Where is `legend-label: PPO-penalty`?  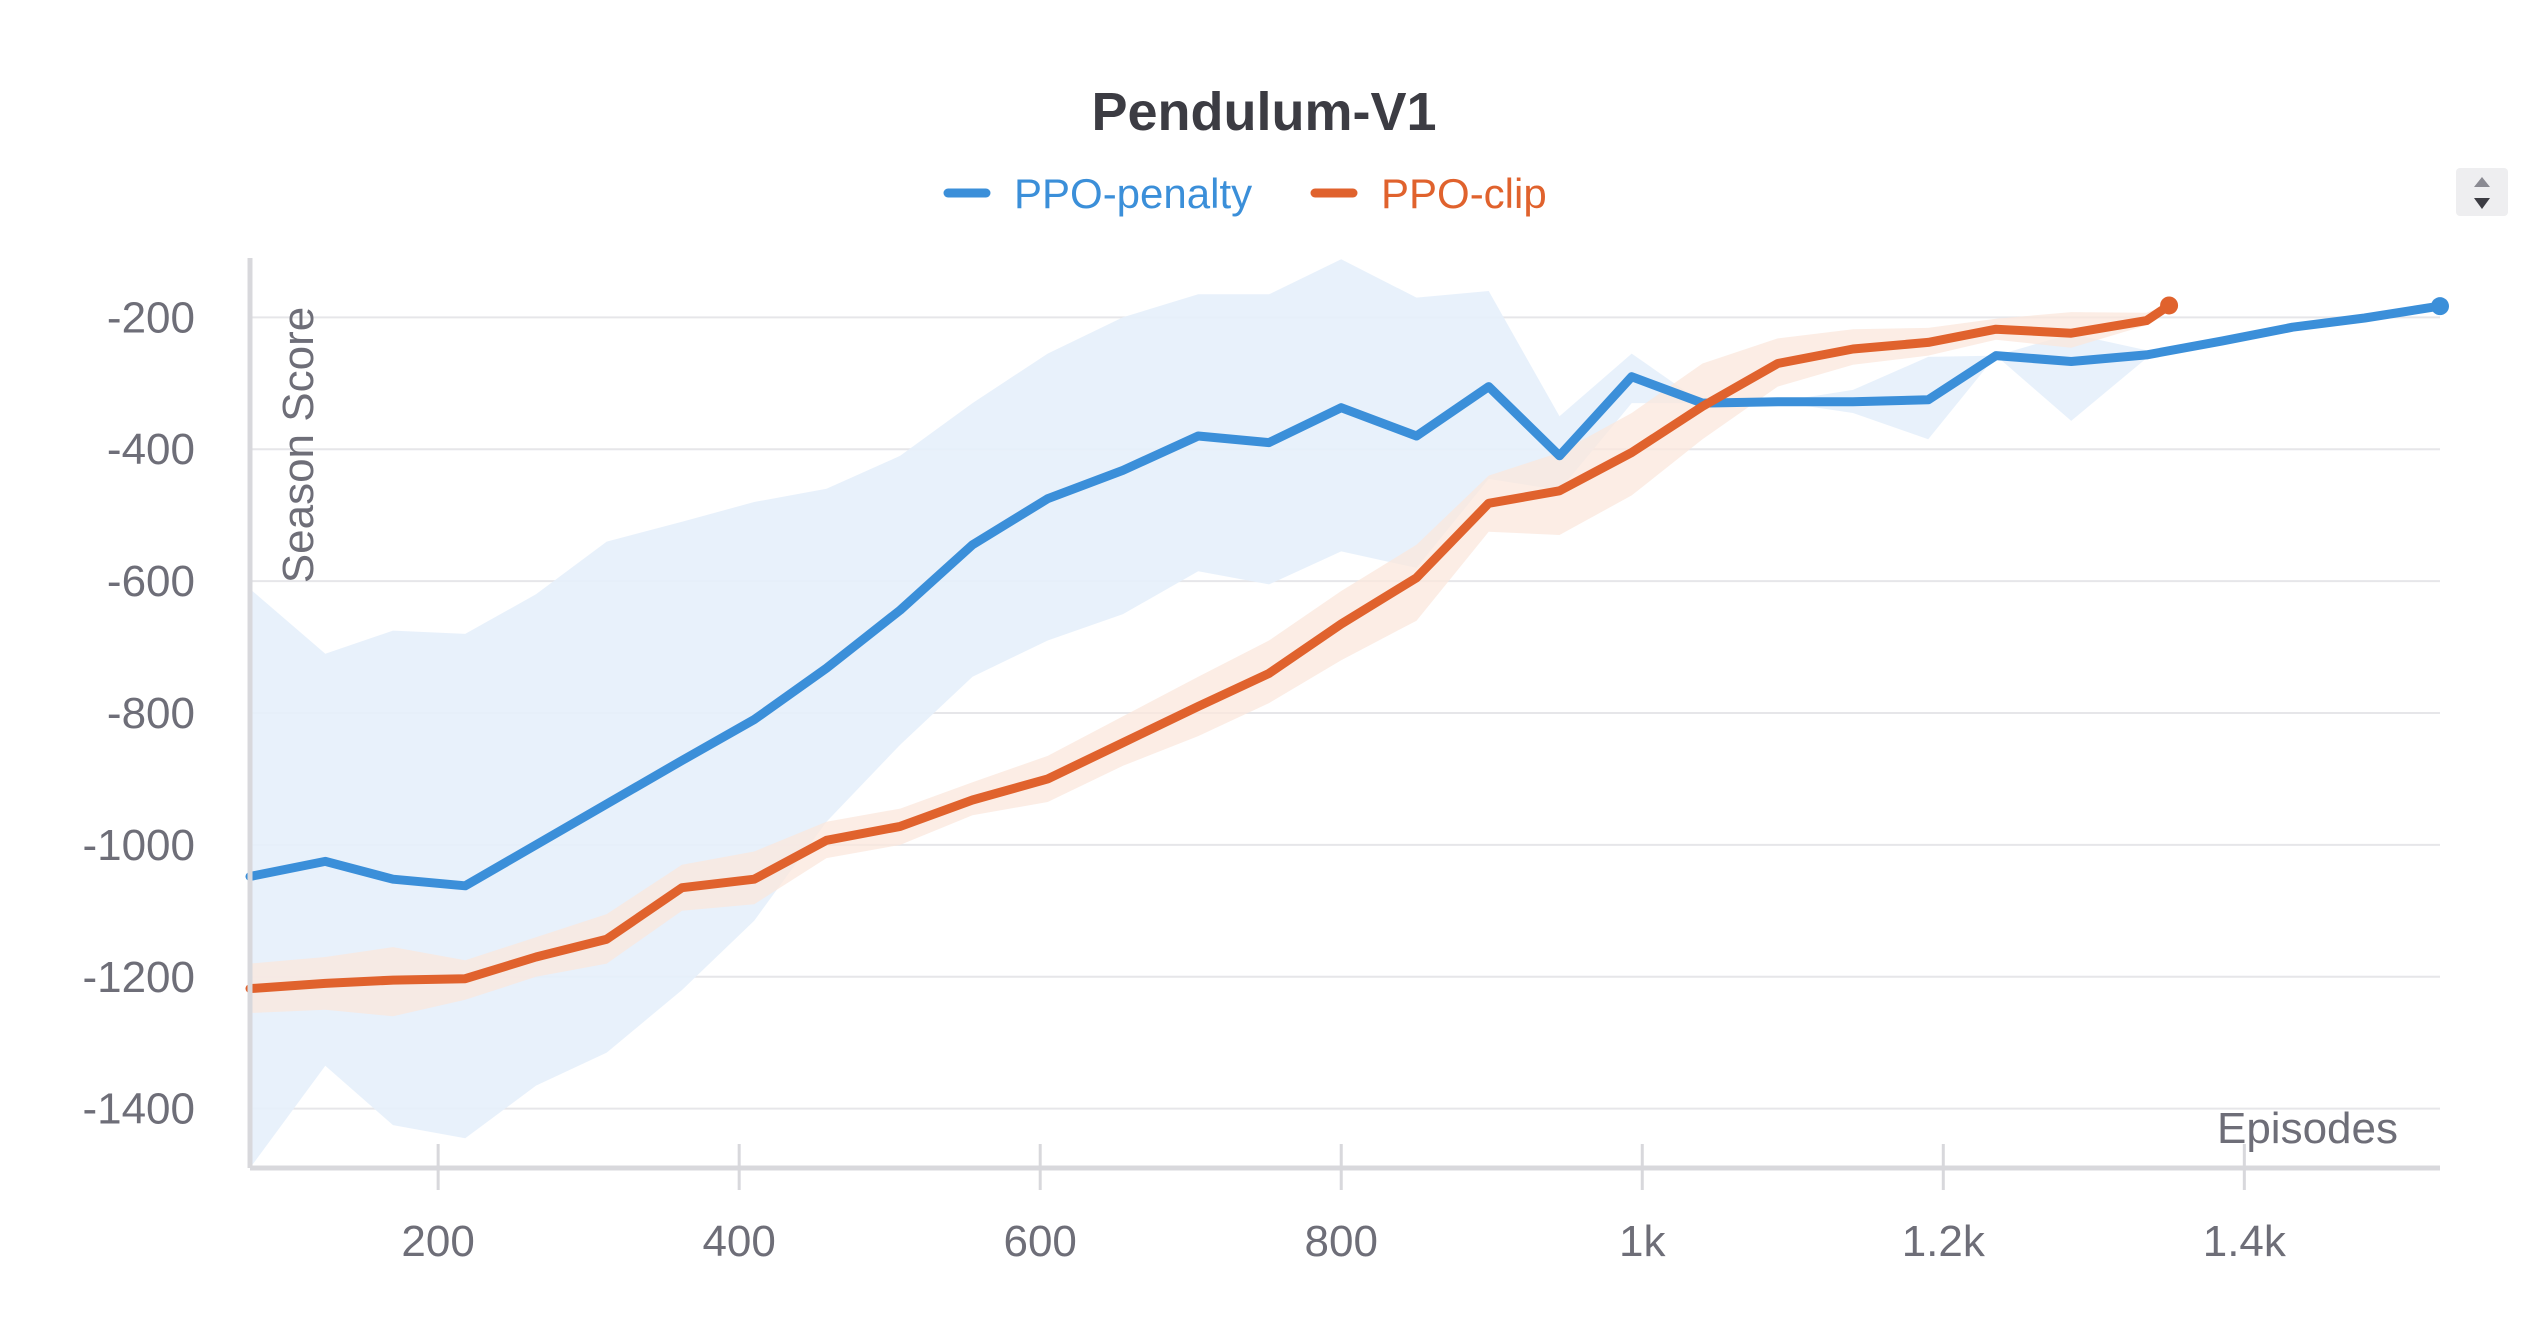
legend-label: PPO-penalty is located at coordinates (1133, 193).